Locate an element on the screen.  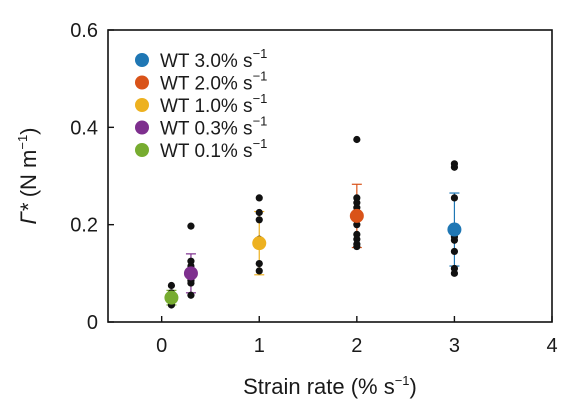
y-tick-label: 0 is located at coordinates (92, 323).